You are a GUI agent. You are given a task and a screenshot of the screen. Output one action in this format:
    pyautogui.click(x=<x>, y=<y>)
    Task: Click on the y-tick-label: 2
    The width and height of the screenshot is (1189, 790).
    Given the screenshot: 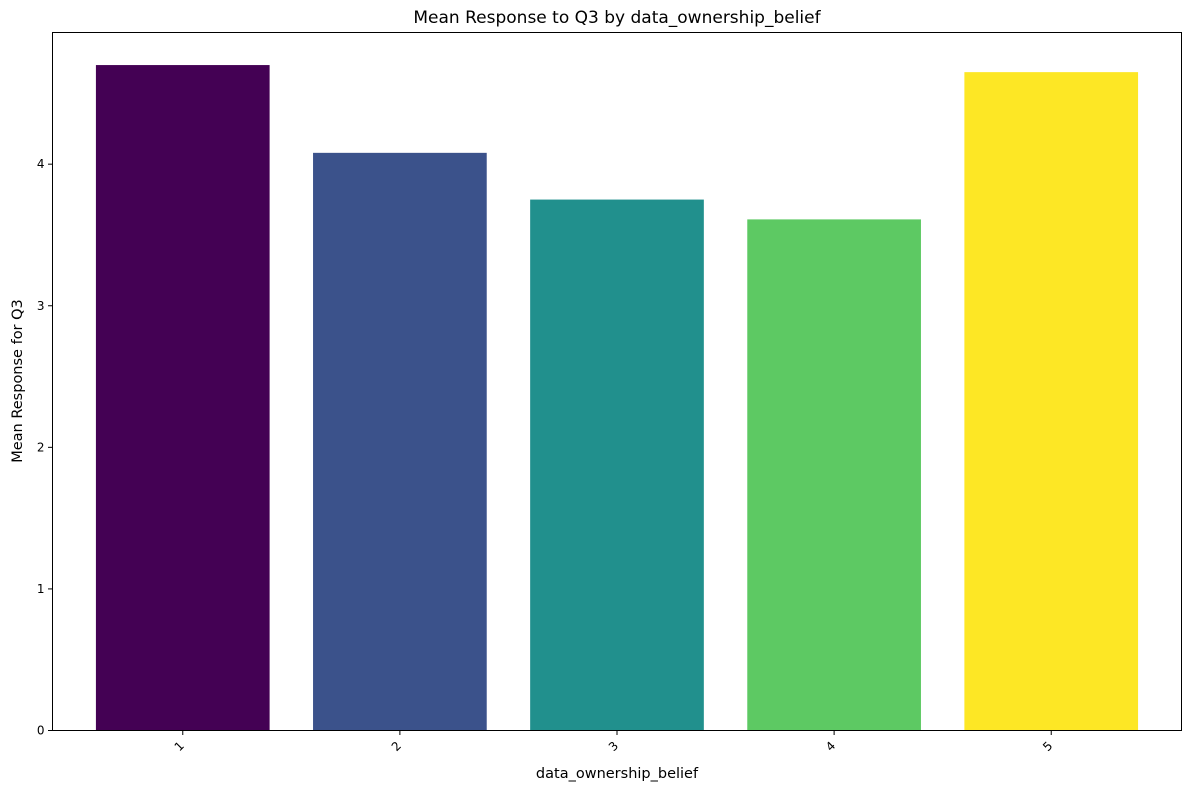 What is the action you would take?
    pyautogui.click(x=41, y=447)
    